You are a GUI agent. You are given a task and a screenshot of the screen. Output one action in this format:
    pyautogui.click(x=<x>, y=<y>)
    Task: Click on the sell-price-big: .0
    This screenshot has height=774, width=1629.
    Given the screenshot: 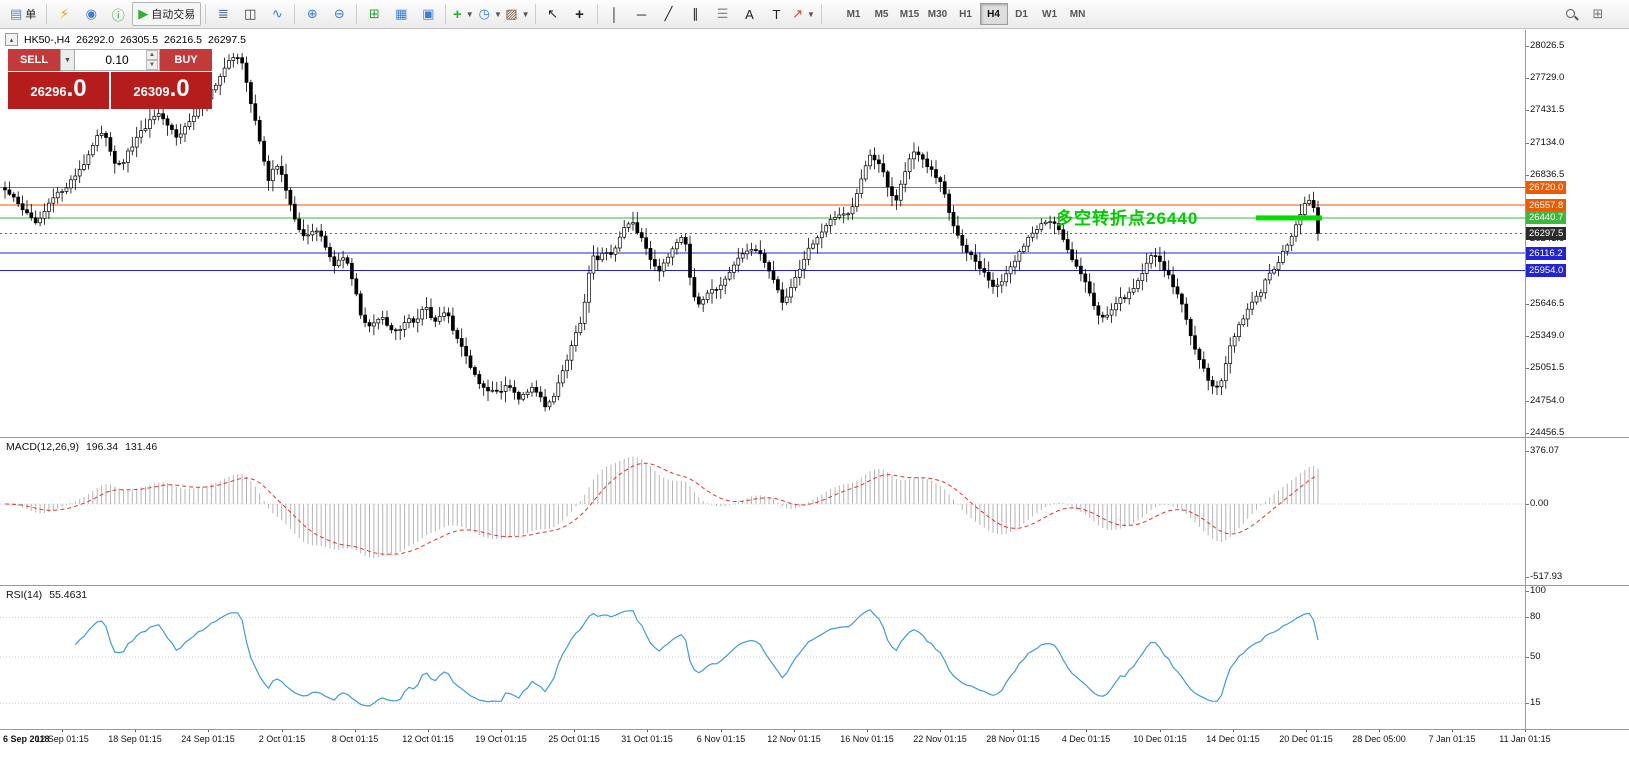 What is the action you would take?
    pyautogui.click(x=76, y=88)
    